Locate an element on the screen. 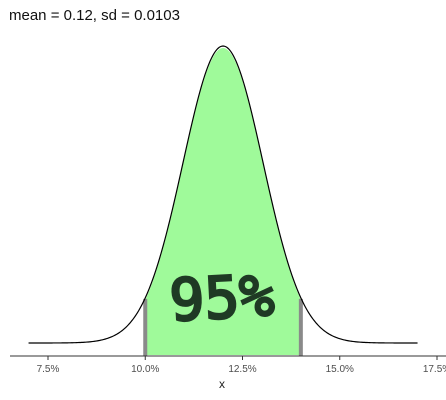 Image resolution: width=446 pixels, height=400 pixels. x-tick-label: 7.5% is located at coordinates (48, 369).